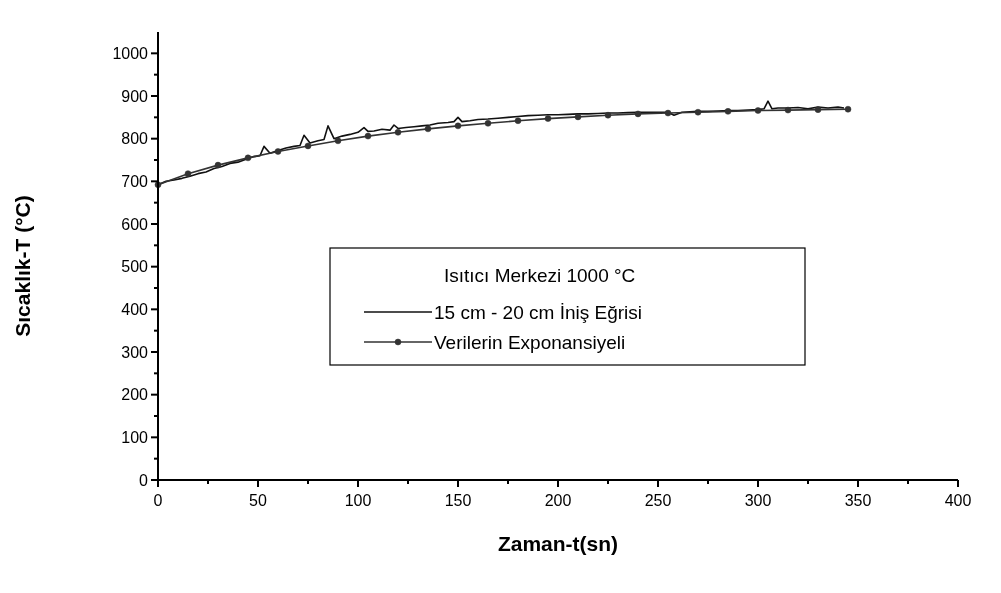 The width and height of the screenshot is (1001, 593). What do you see at coordinates (558, 543) in the screenshot?
I see `x-axis-title: Zaman-t(sn)` at bounding box center [558, 543].